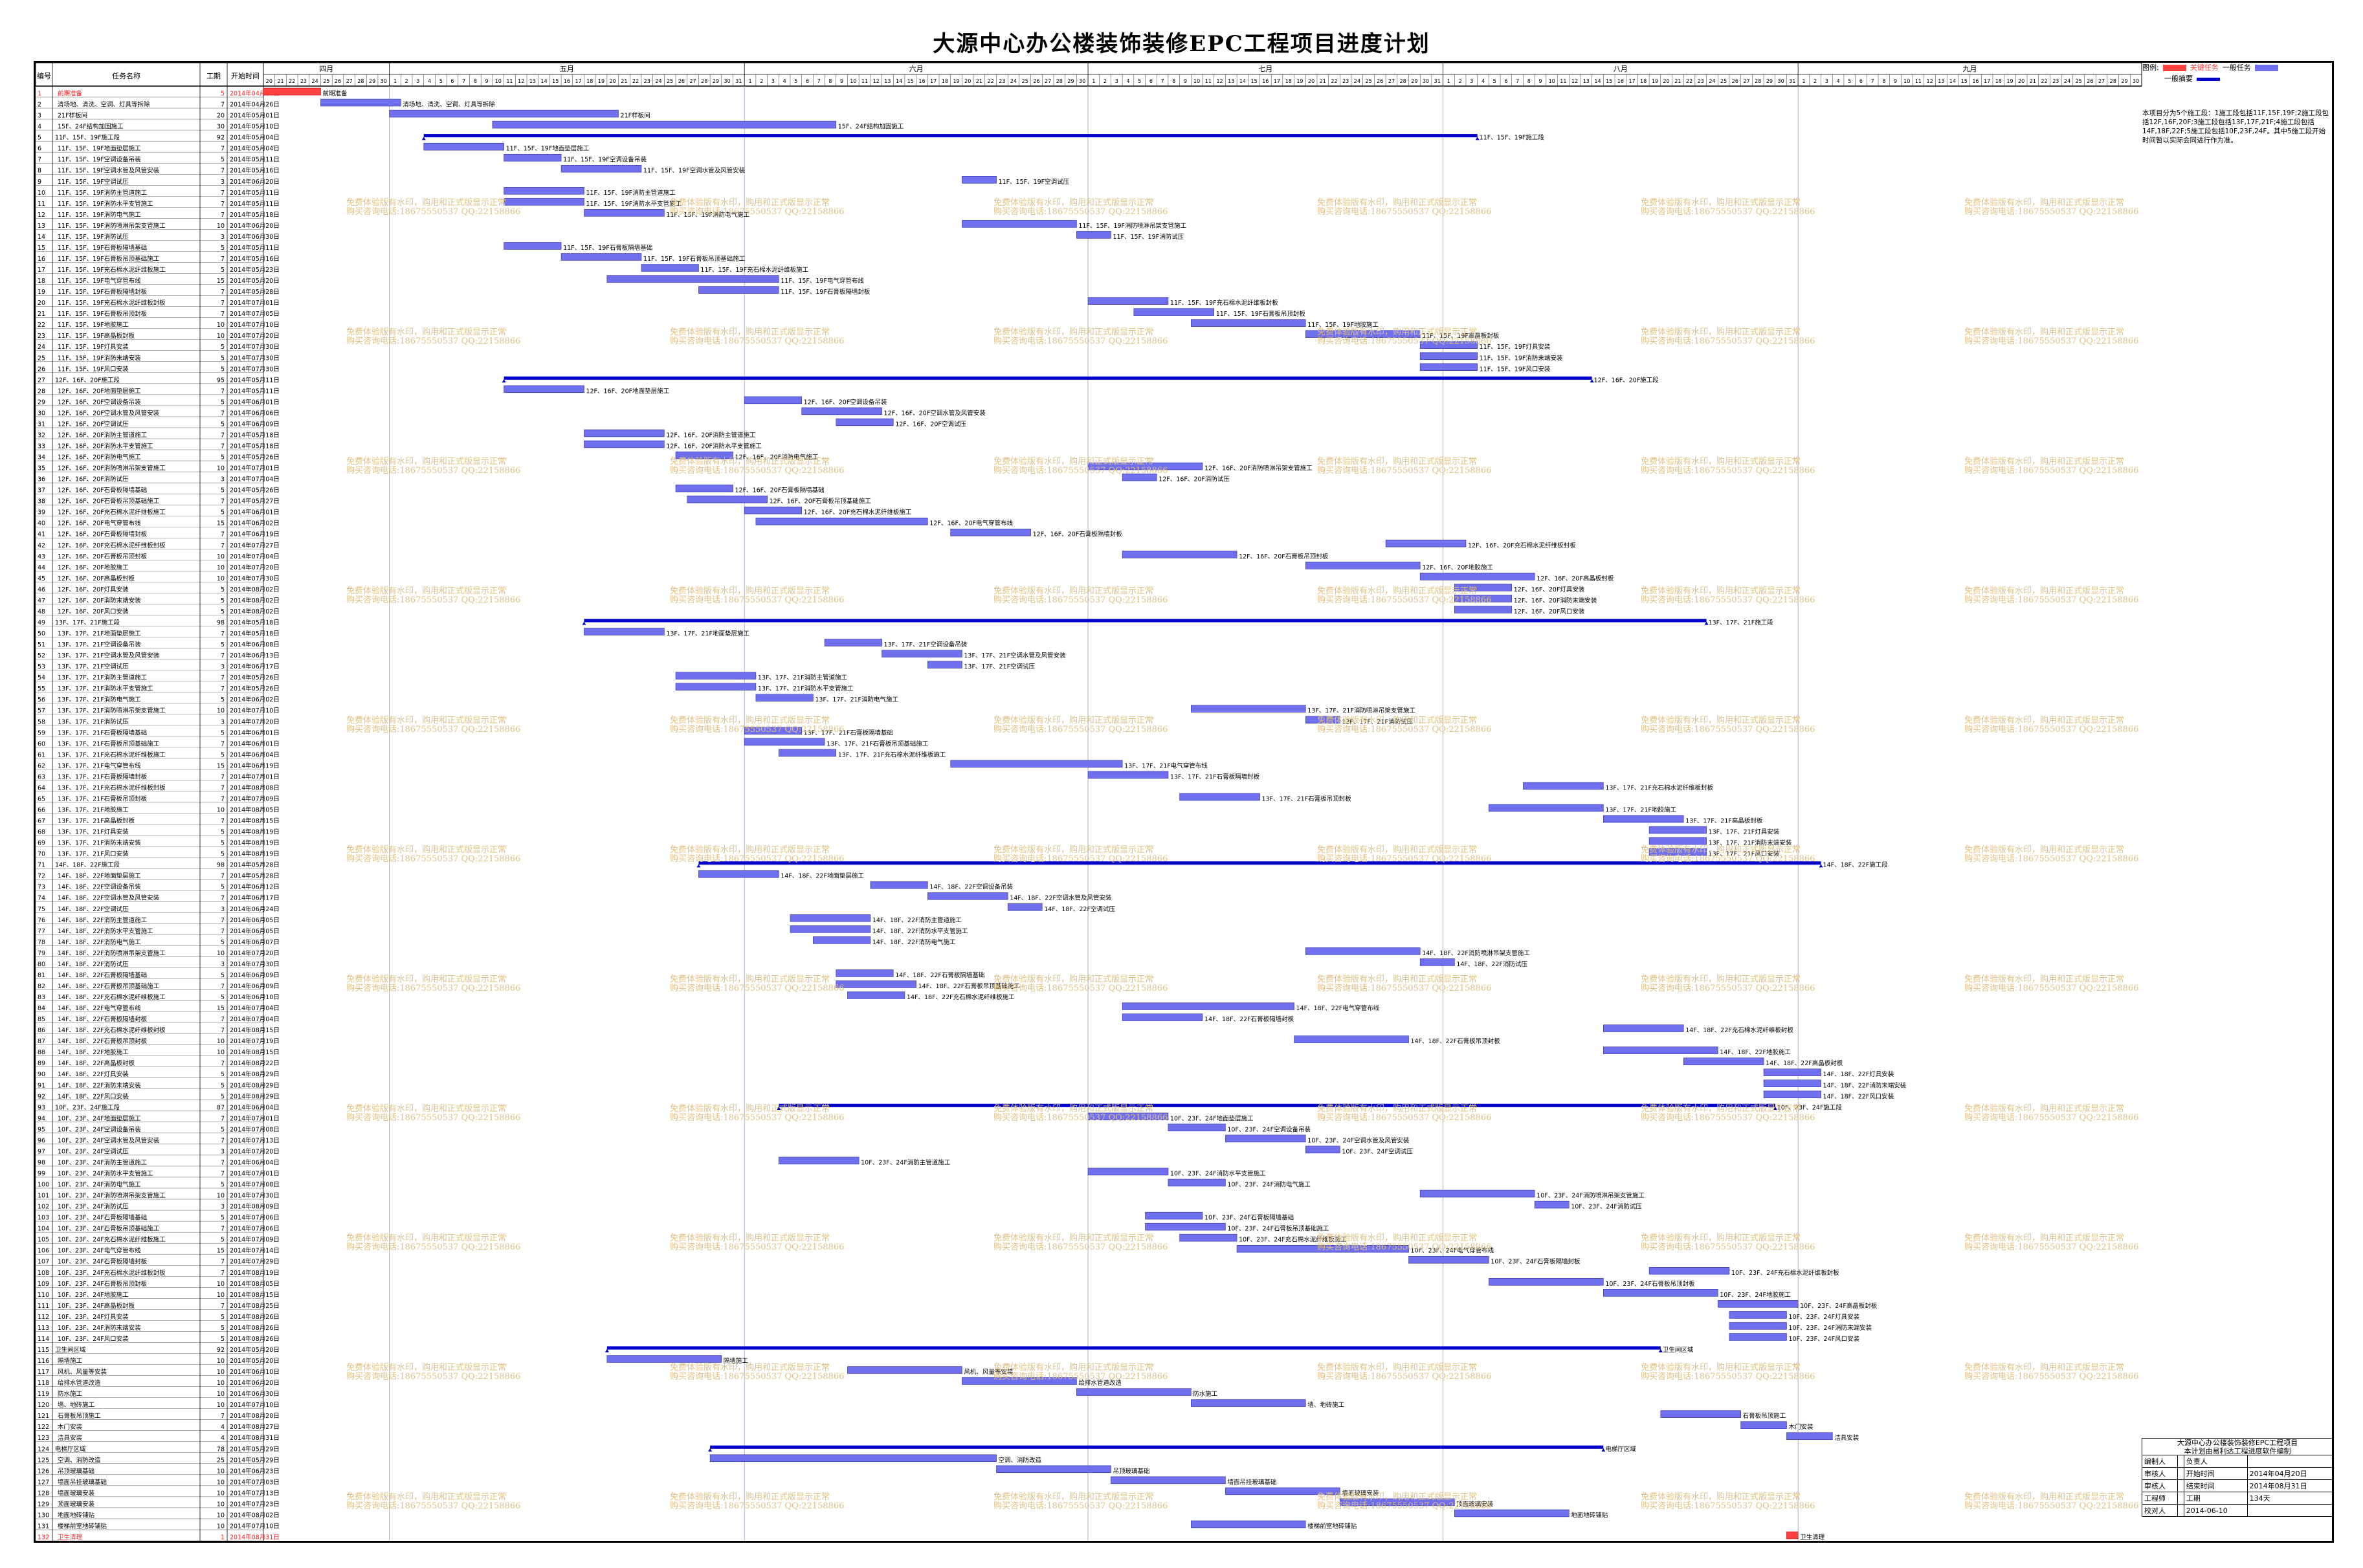 This screenshot has height=1568, width=2363. Describe the element at coordinates (41, 1019) in the screenshot. I see `task-id: 85` at that location.